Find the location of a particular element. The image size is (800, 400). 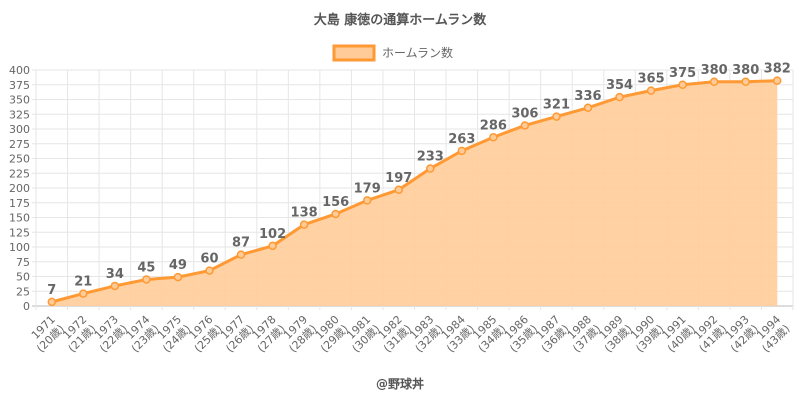

data-label: 49 is located at coordinates (178, 265).